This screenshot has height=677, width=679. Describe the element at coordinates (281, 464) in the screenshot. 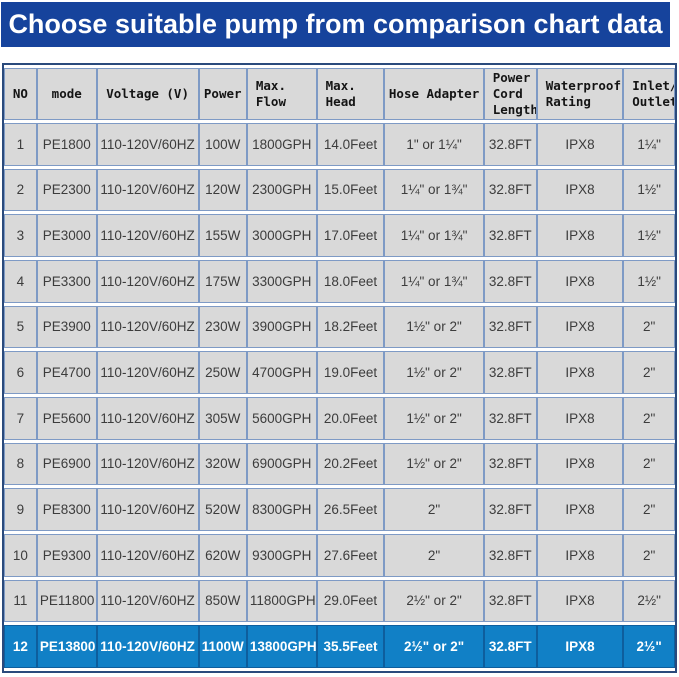

I see `cell-max-flow: 6900GPH` at that location.